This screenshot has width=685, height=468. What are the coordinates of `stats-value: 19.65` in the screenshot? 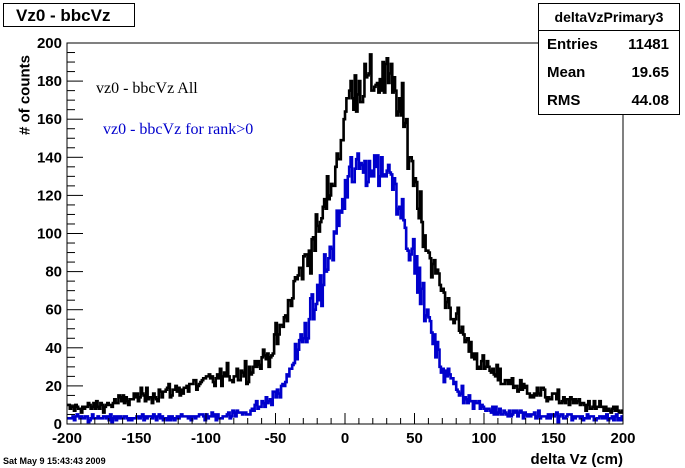 It's located at (650, 72).